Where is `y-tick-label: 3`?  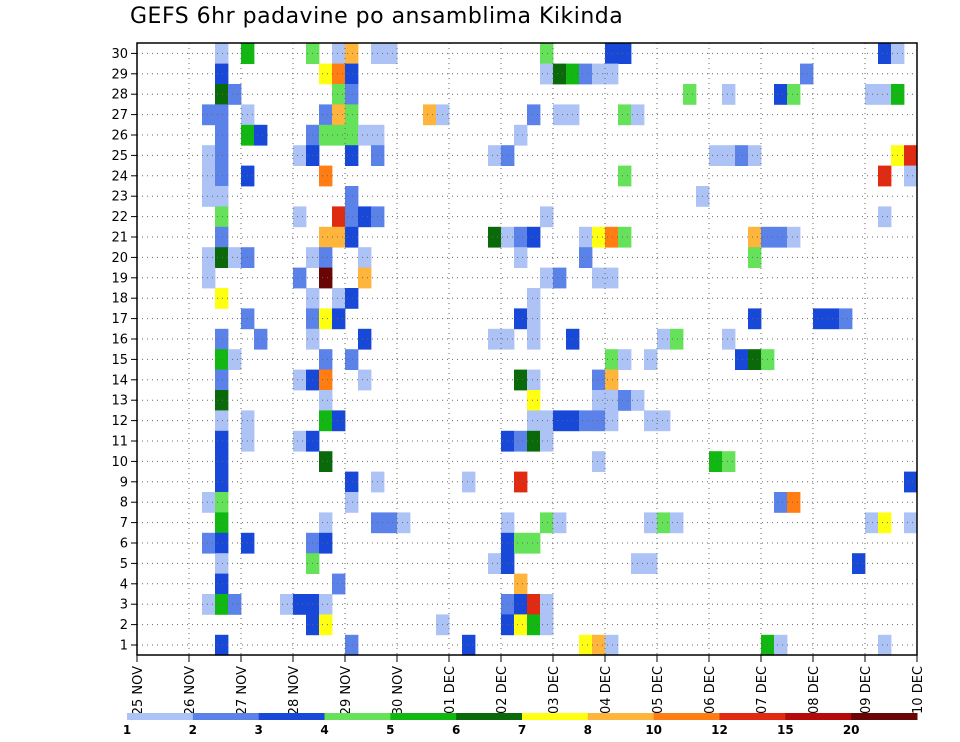 y-tick-label: 3 is located at coordinates (124, 605).